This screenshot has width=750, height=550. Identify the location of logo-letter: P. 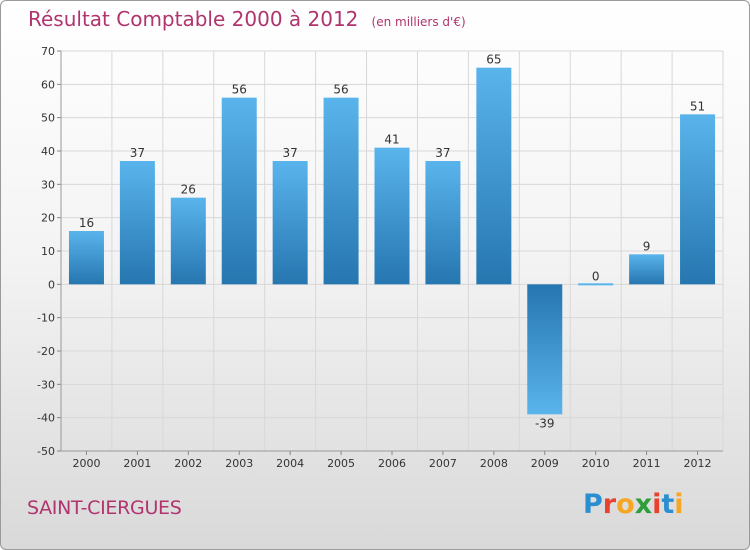
(593, 504).